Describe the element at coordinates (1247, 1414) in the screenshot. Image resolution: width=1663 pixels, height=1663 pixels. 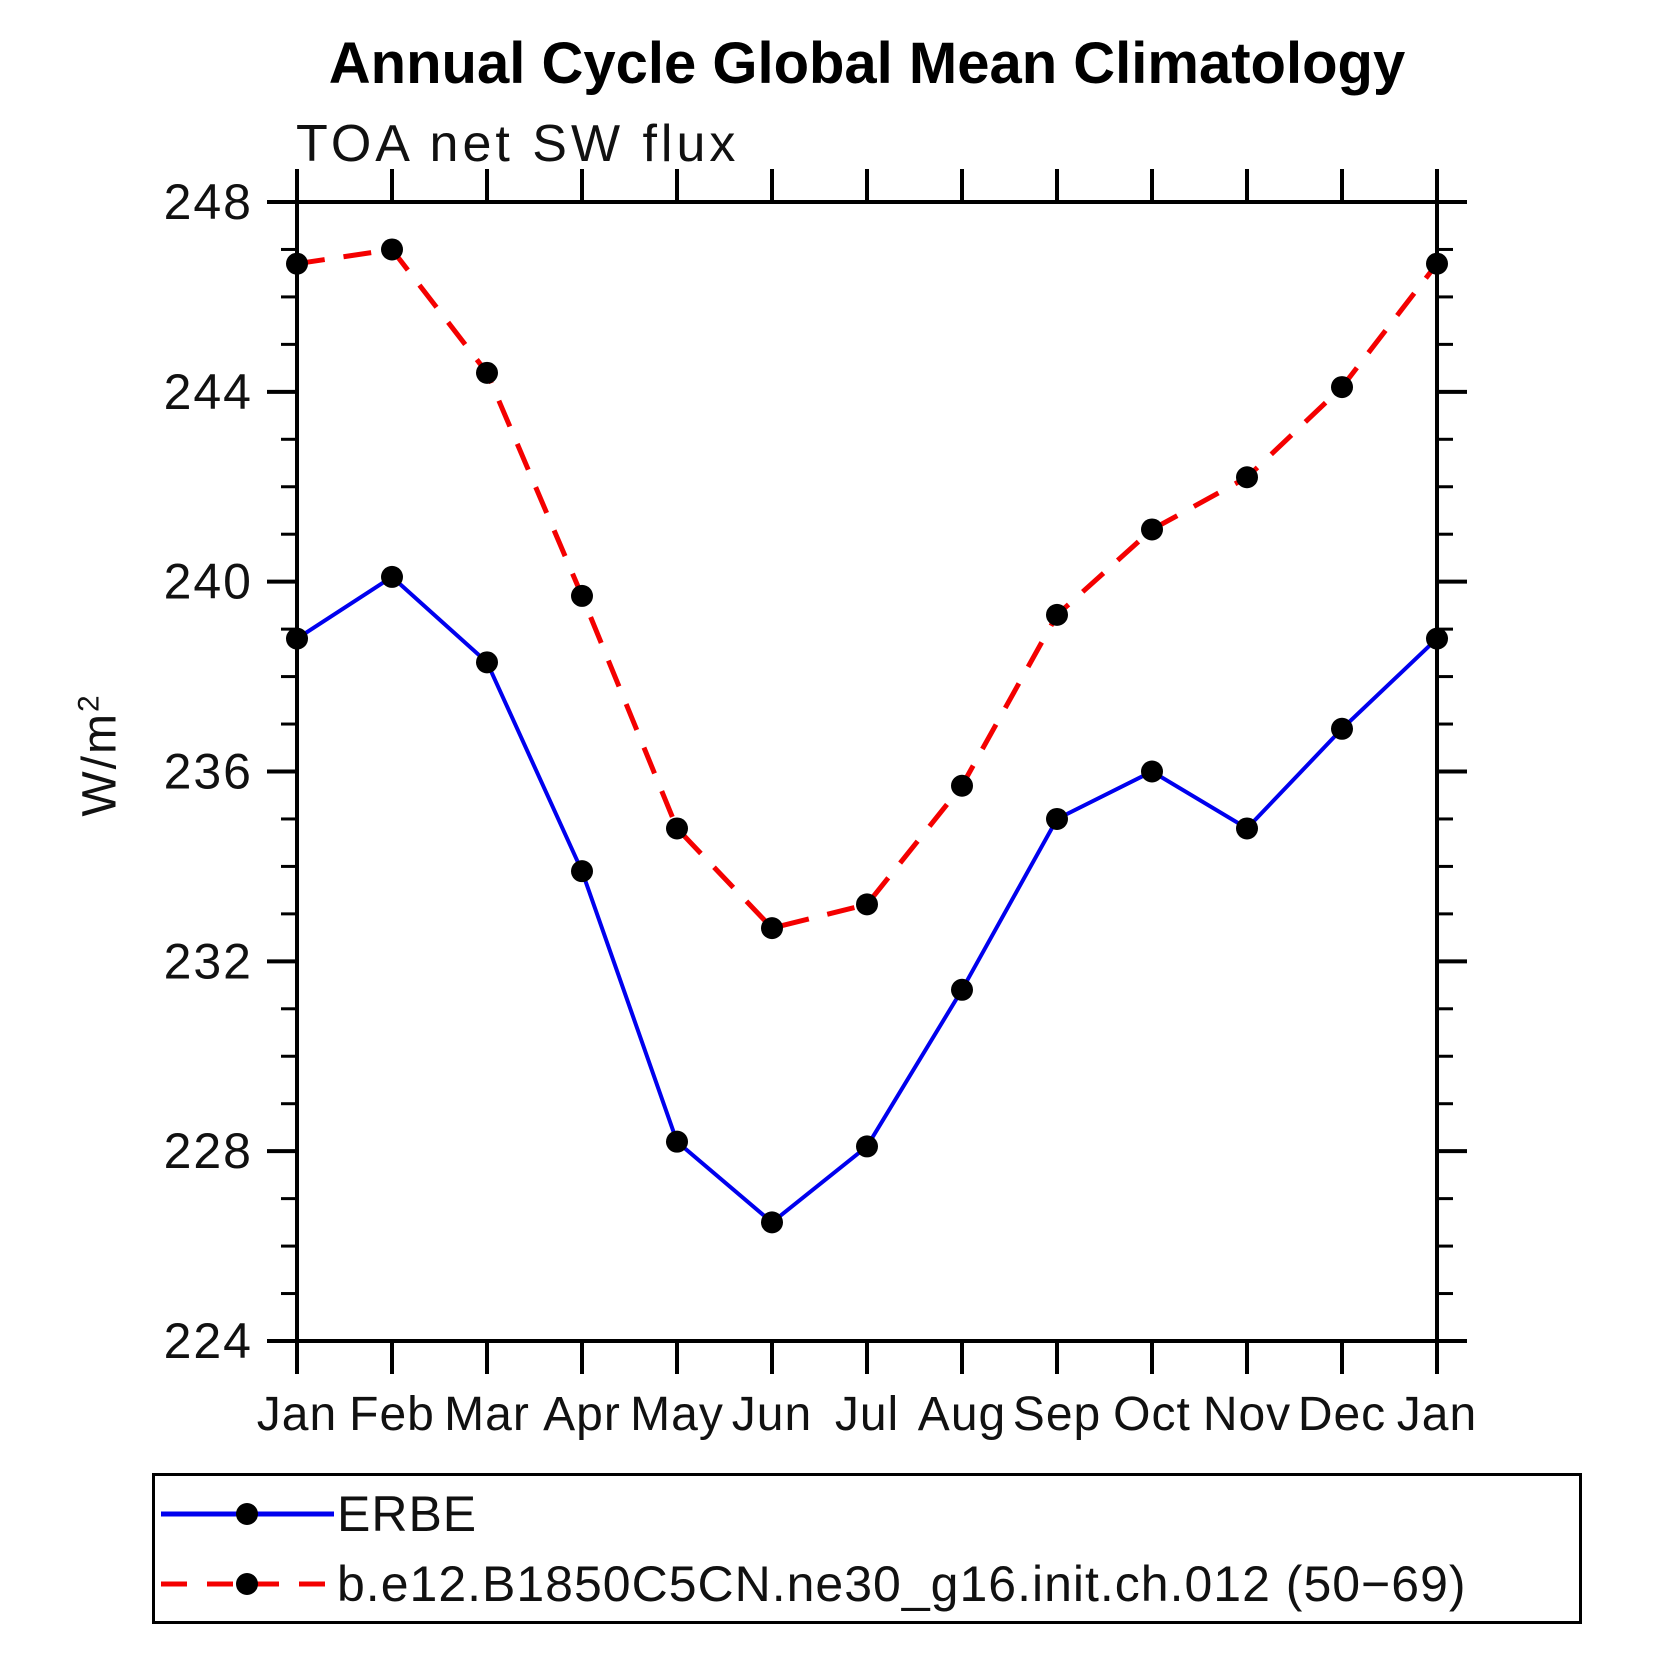
I see `x-tick-label: Nov` at that location.